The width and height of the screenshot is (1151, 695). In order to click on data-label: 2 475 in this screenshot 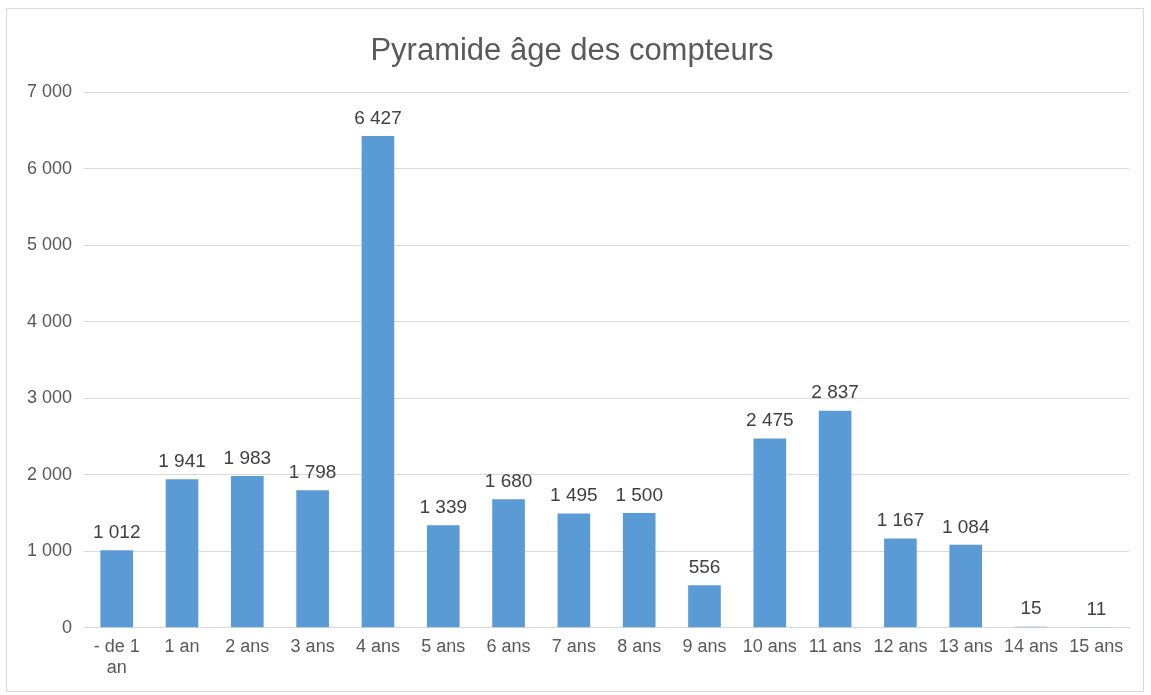, I will do `click(770, 420)`.